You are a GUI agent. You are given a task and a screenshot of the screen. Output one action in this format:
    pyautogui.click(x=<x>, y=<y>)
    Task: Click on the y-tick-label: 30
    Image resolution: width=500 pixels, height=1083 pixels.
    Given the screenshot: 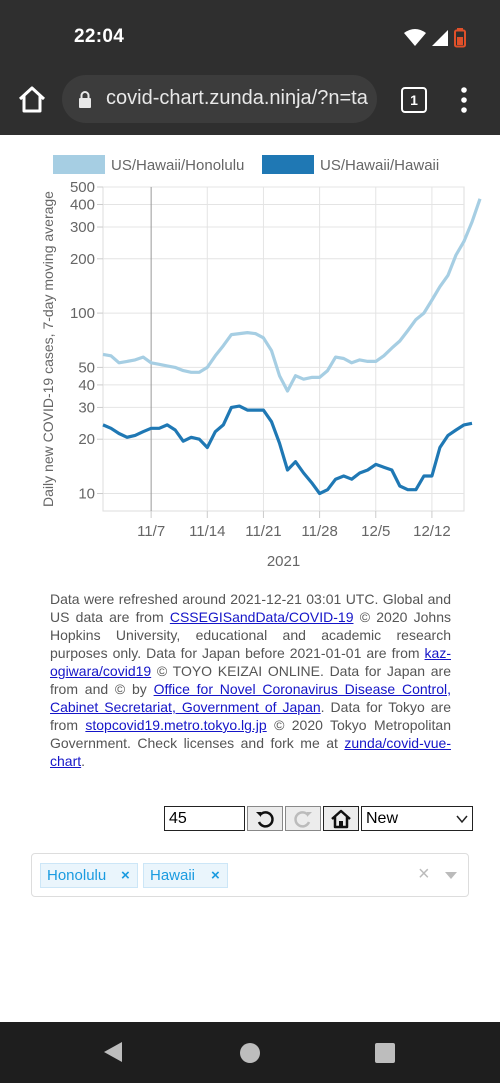 What is the action you would take?
    pyautogui.click(x=86, y=407)
    